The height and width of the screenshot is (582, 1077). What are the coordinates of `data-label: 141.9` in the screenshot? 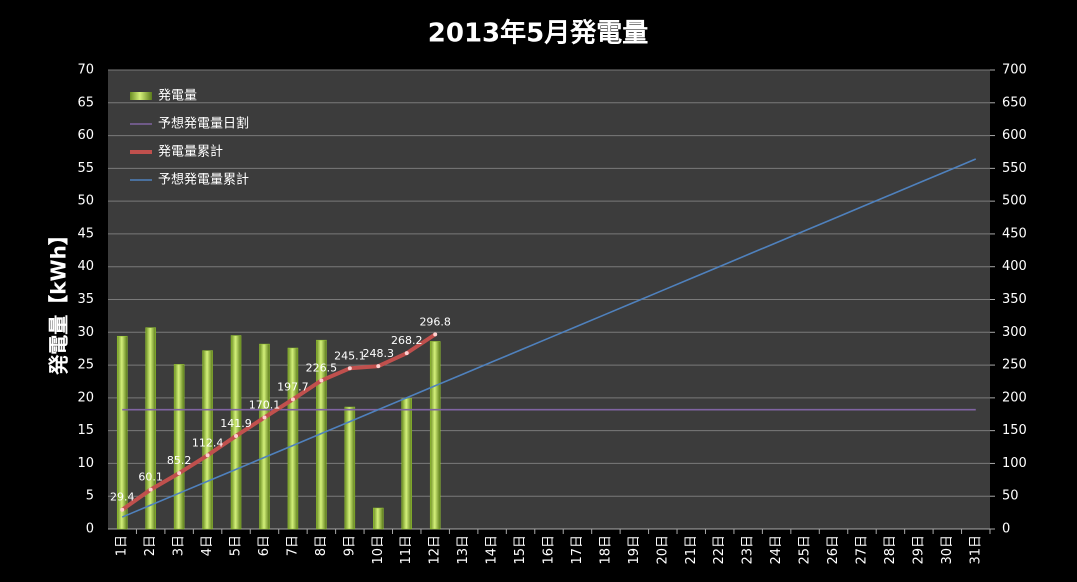 It's located at (236, 423).